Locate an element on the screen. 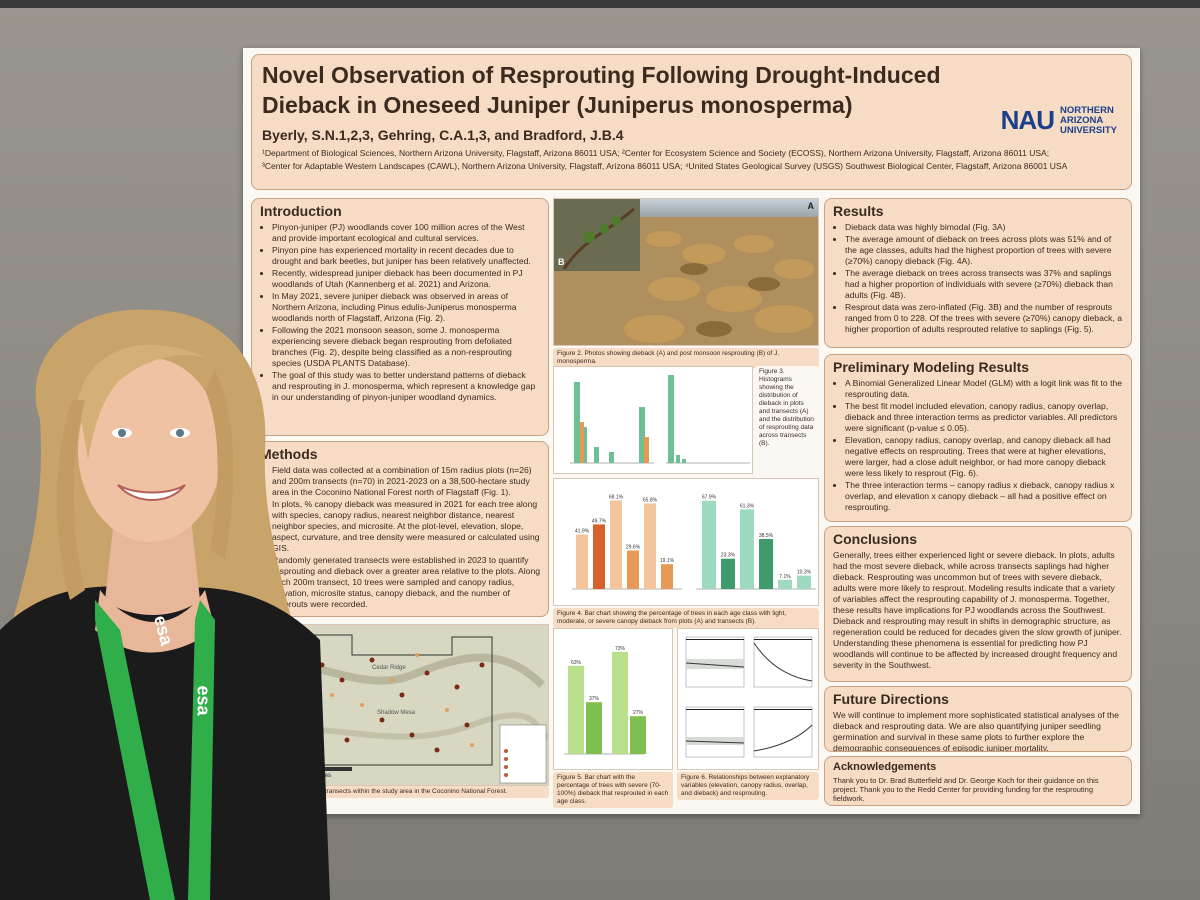  fig4b-bar-label: 67.9% is located at coordinates (709, 498).